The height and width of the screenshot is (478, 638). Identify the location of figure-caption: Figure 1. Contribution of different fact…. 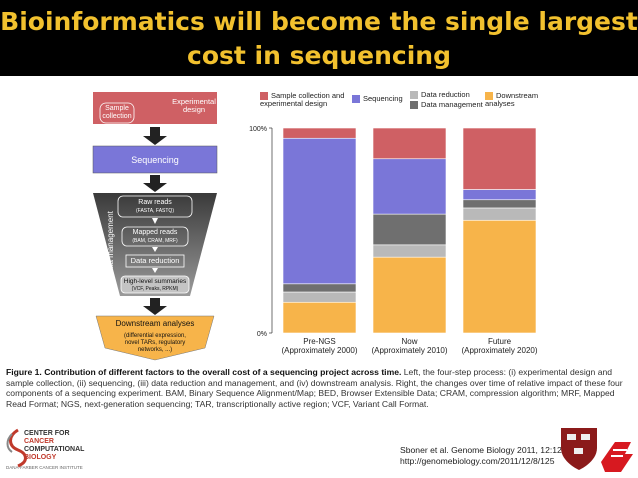
(319, 388).